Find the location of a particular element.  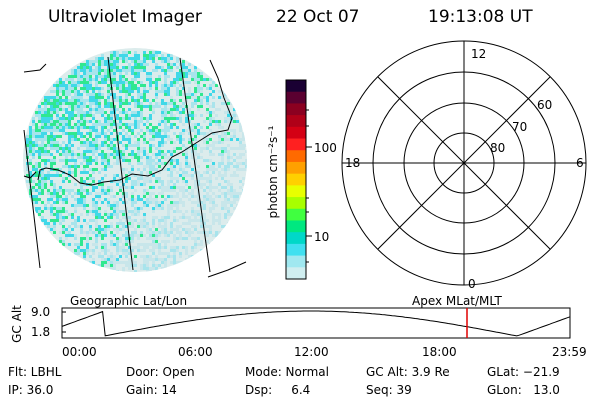

info-gcalt: GC Alt: 3.9 Re is located at coordinates (408, 372).